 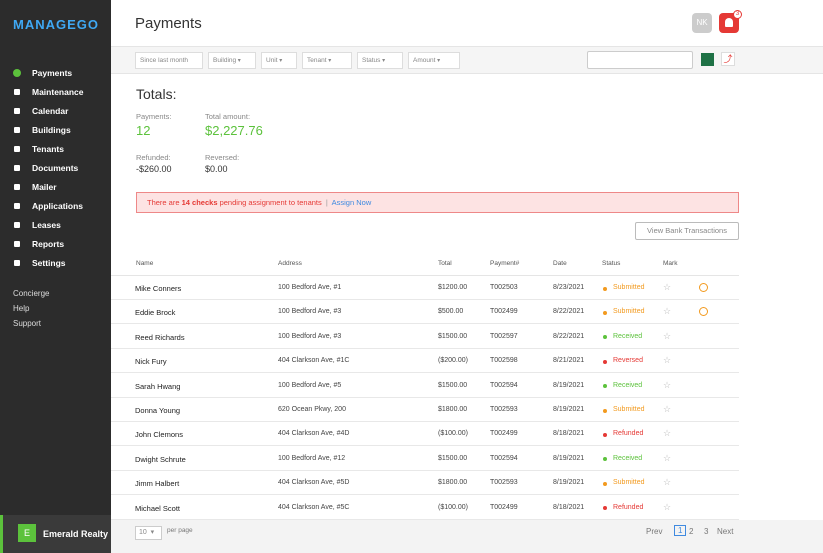 What do you see at coordinates (58, 206) in the screenshot?
I see `nav-label: Applications` at bounding box center [58, 206].